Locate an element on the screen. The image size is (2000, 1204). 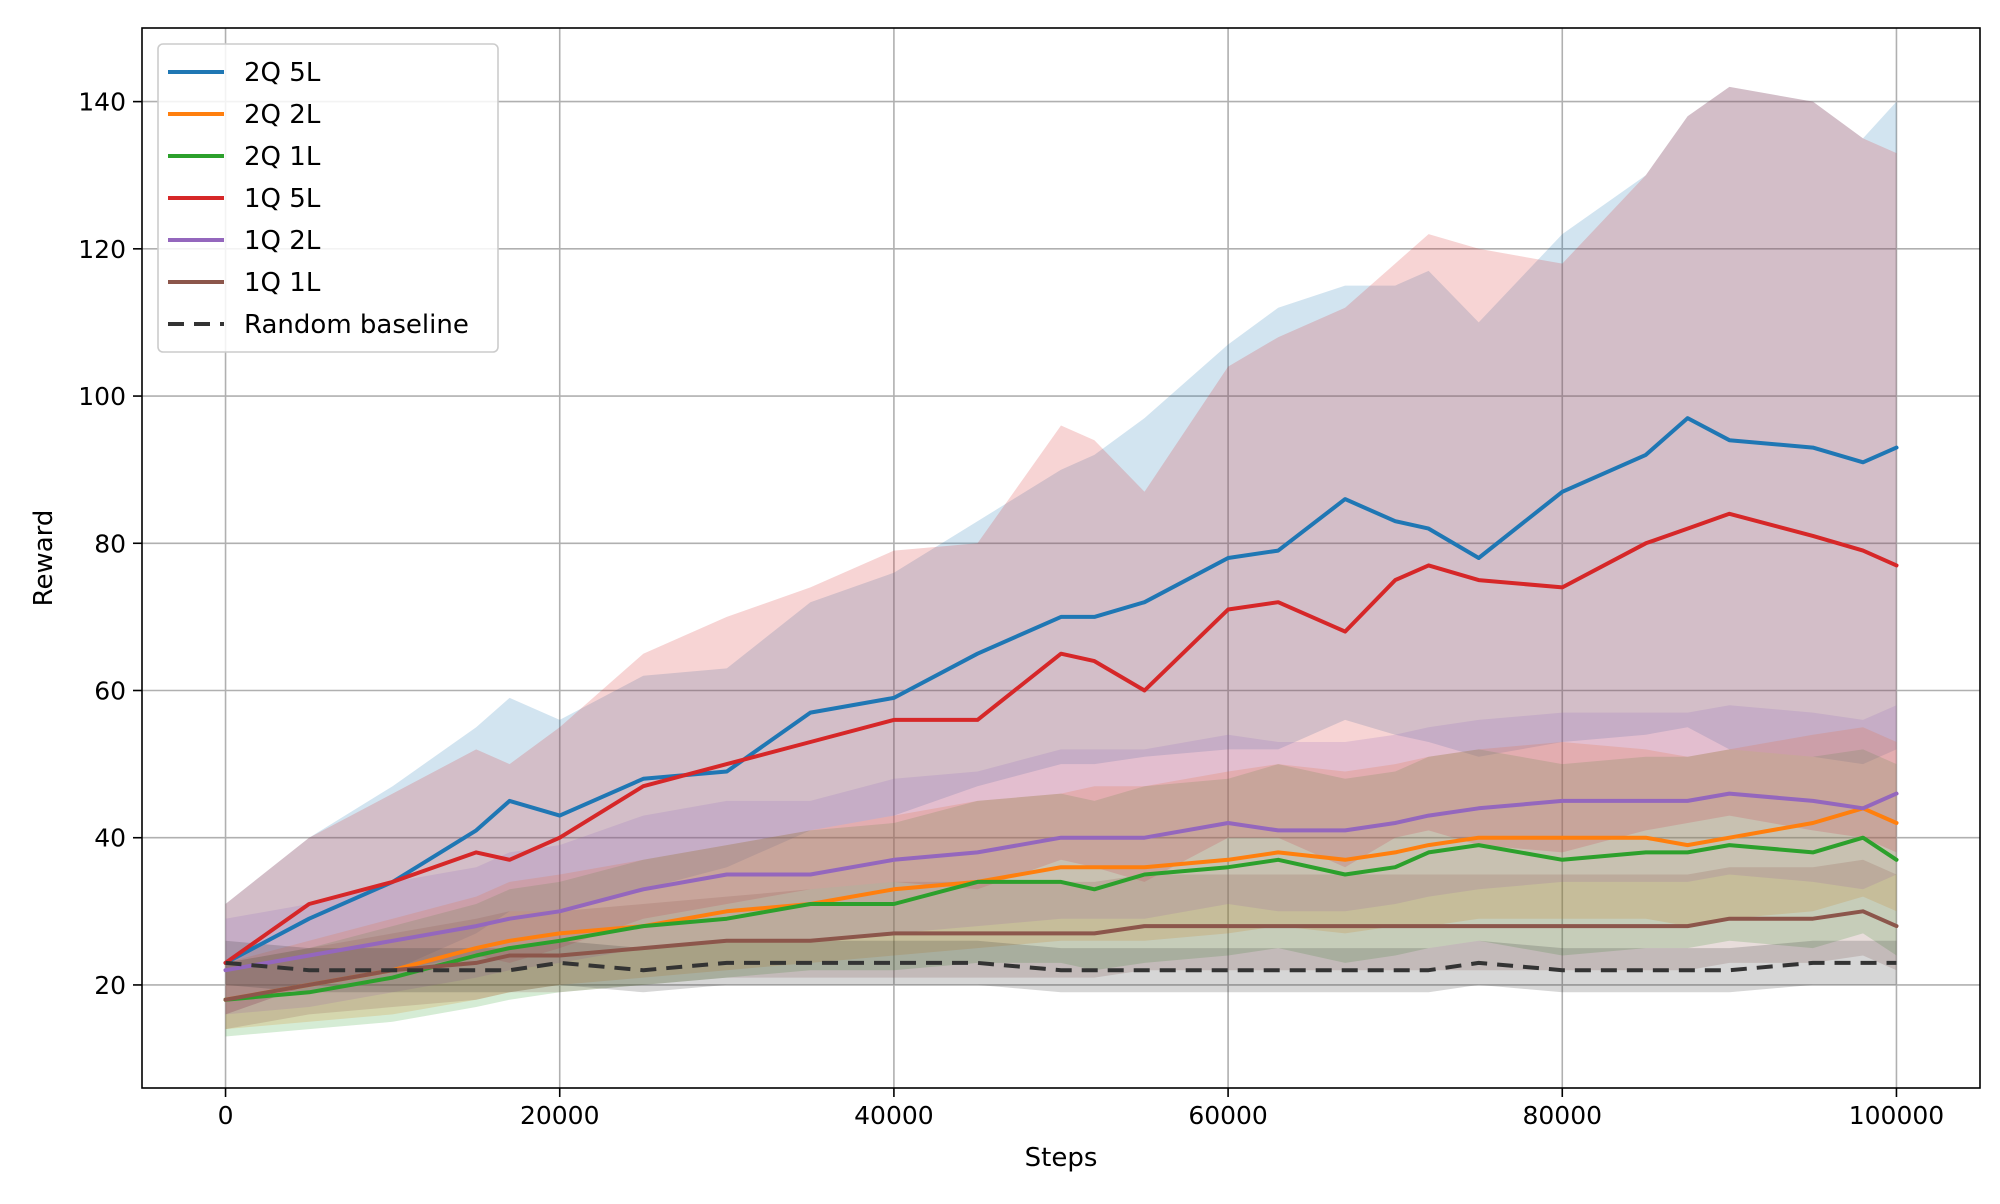
legend-label: 1Q 1L is located at coordinates (282, 283).